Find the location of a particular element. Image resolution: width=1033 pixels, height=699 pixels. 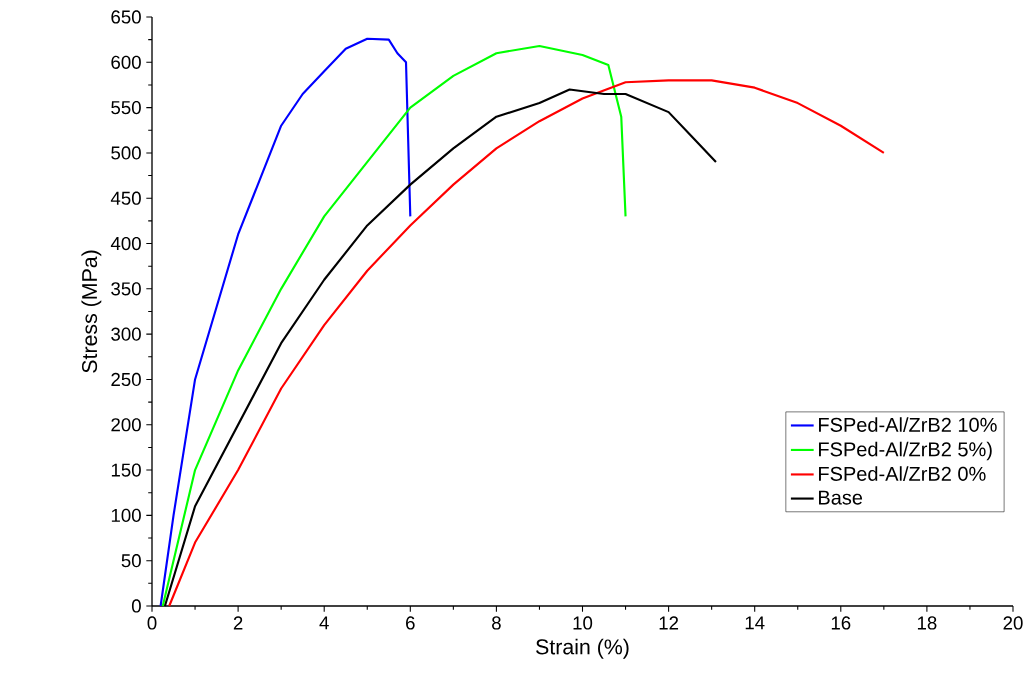

x-tick-label: 6 is located at coordinates (410, 623).